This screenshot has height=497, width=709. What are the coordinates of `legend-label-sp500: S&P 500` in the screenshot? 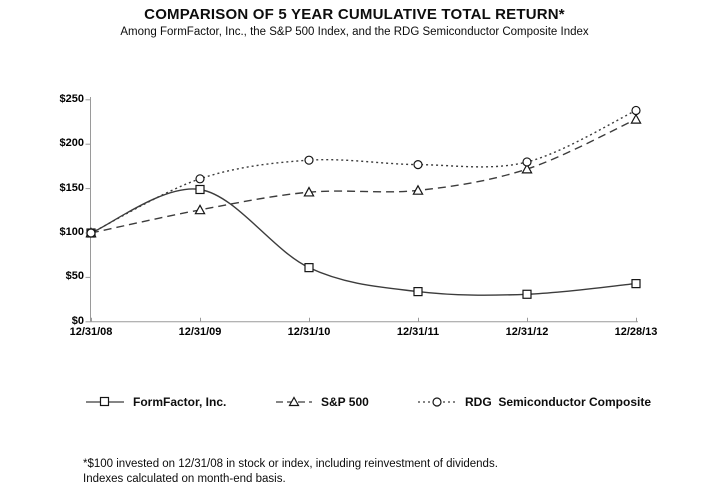 It's located at (345, 402).